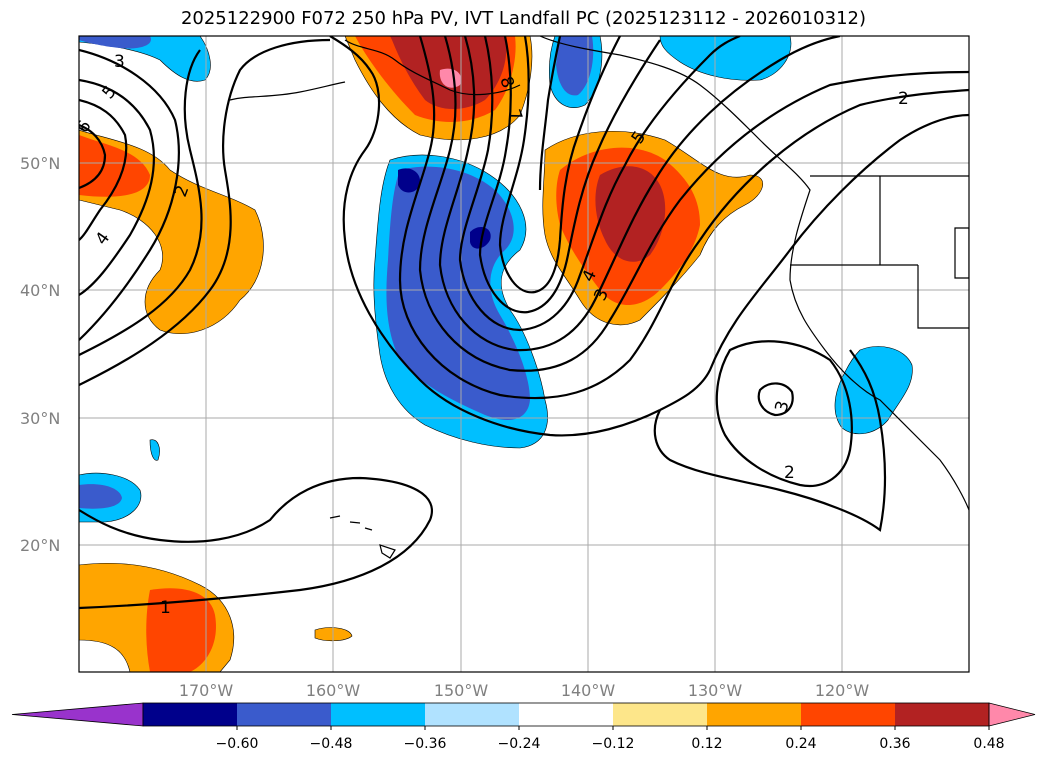  I want to click on colorbar-tick-label: 0.48, so click(988, 744).